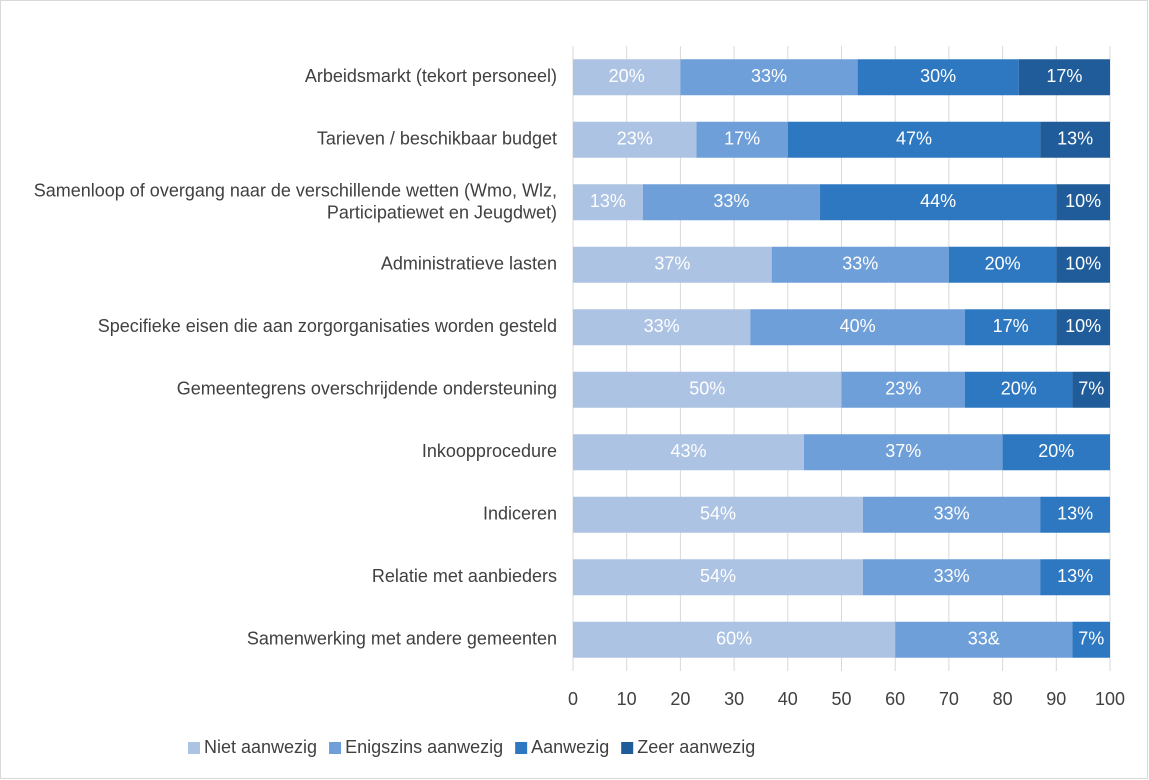 Image resolution: width=1149 pixels, height=780 pixels. I want to click on data-label: 40%, so click(858, 326).